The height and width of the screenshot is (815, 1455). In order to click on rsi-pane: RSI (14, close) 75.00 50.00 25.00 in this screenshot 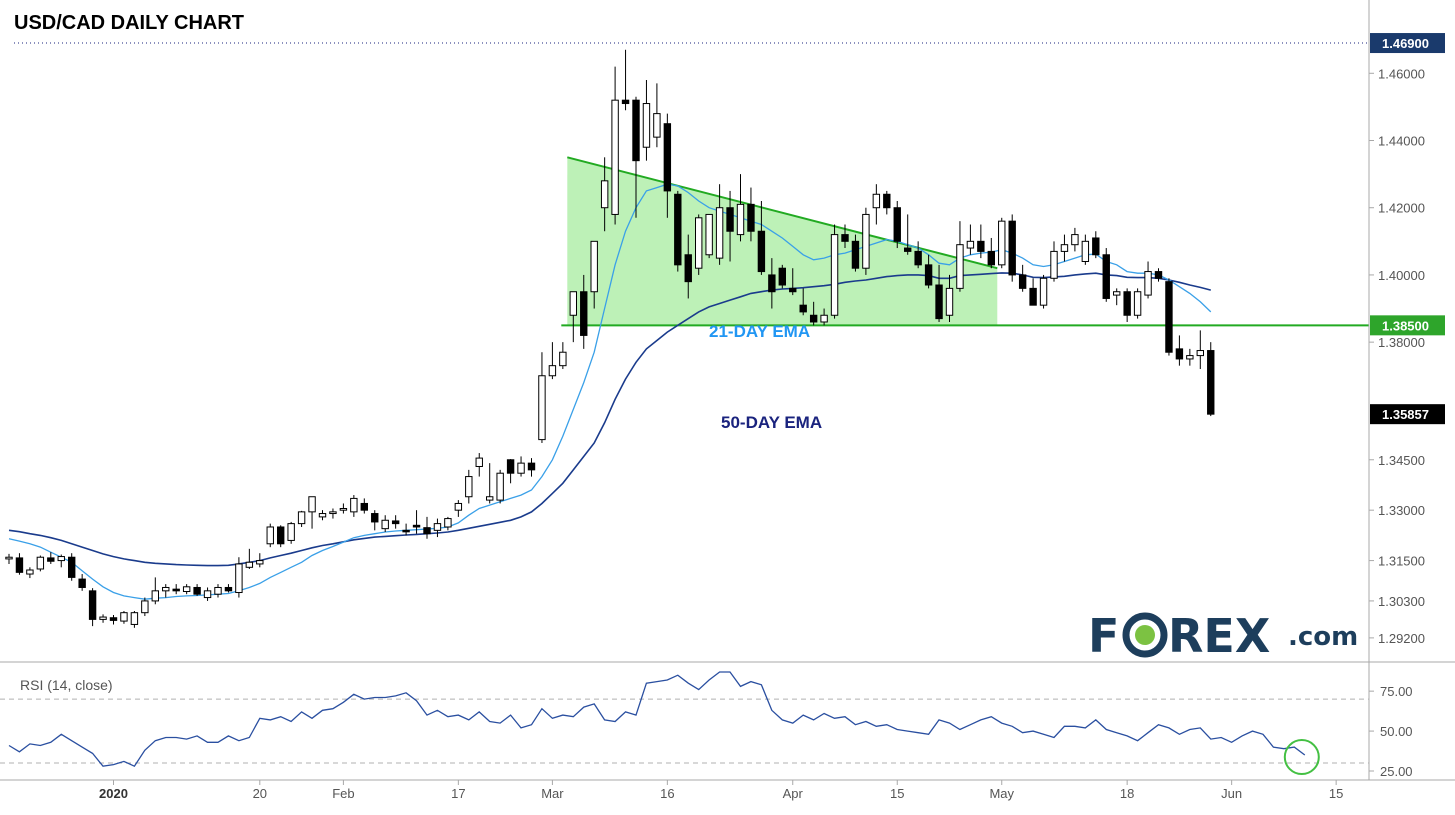, I will do `click(706, 725)`.